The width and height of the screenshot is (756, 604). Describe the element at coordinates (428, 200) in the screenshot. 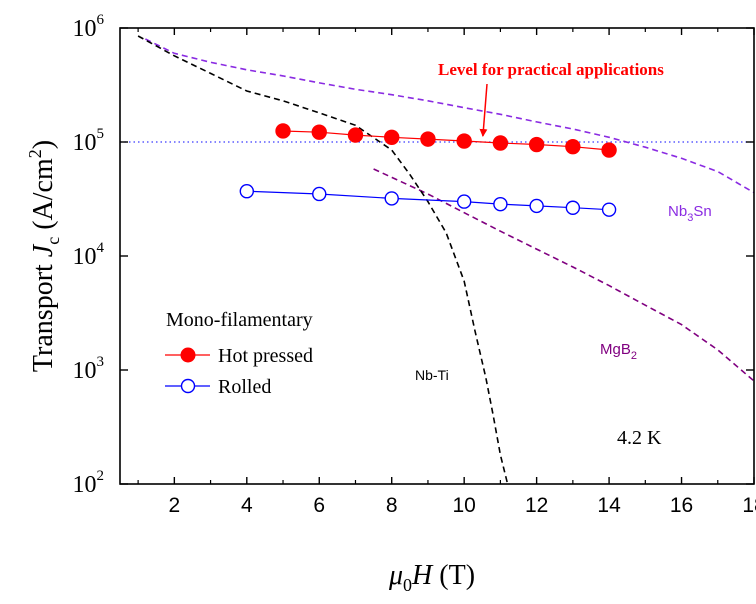

I see `rolled-line` at that location.